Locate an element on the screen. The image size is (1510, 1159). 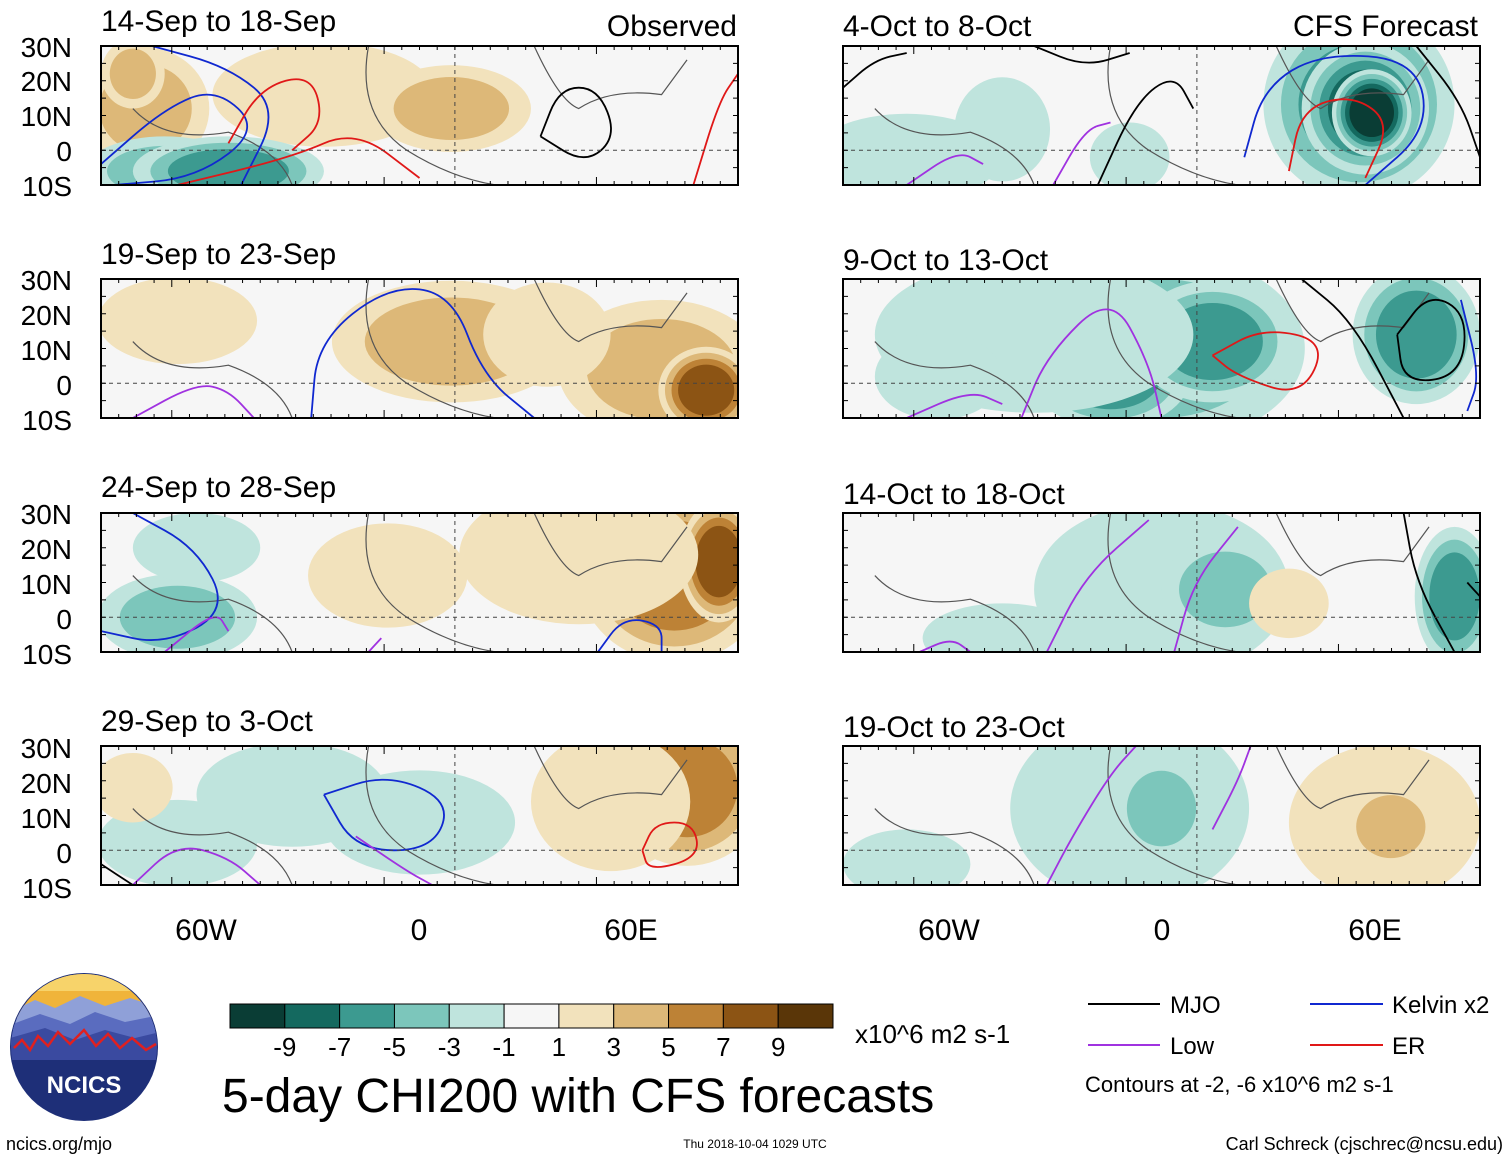
figure-title: 5-day CHI200 with CFS forecasts is located at coordinates (578, 1096).